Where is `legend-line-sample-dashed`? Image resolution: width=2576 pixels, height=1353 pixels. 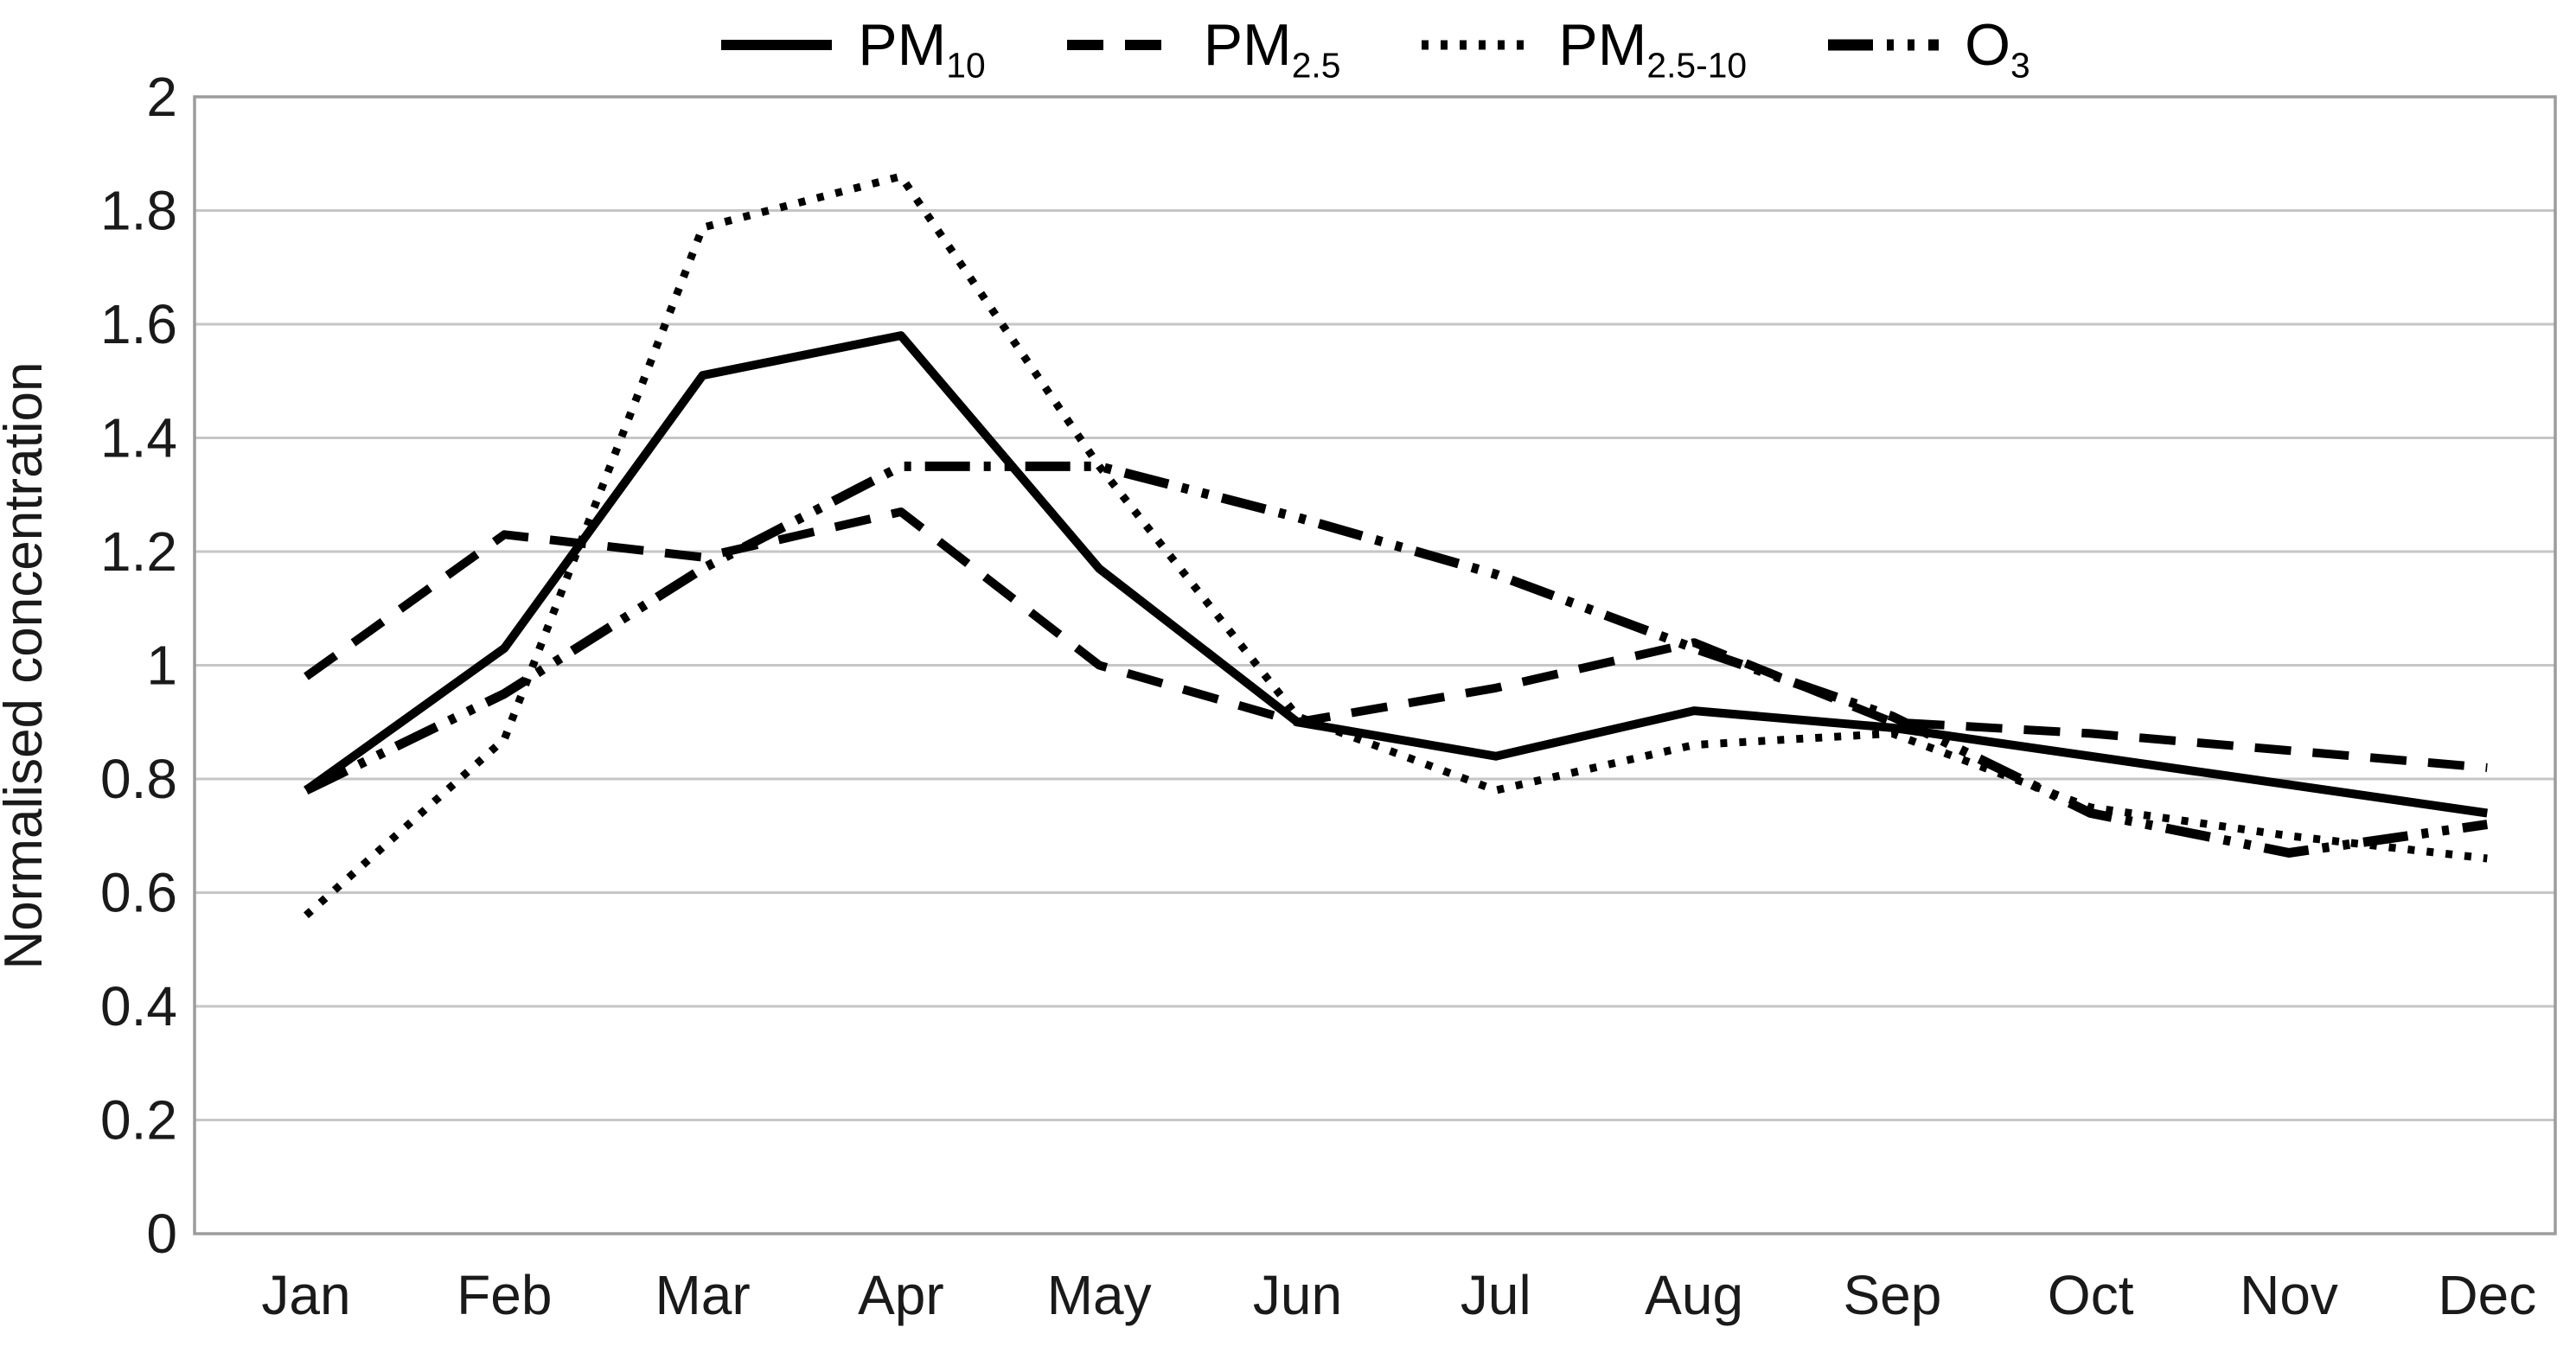
legend-line-sample-dashed is located at coordinates (1122, 45).